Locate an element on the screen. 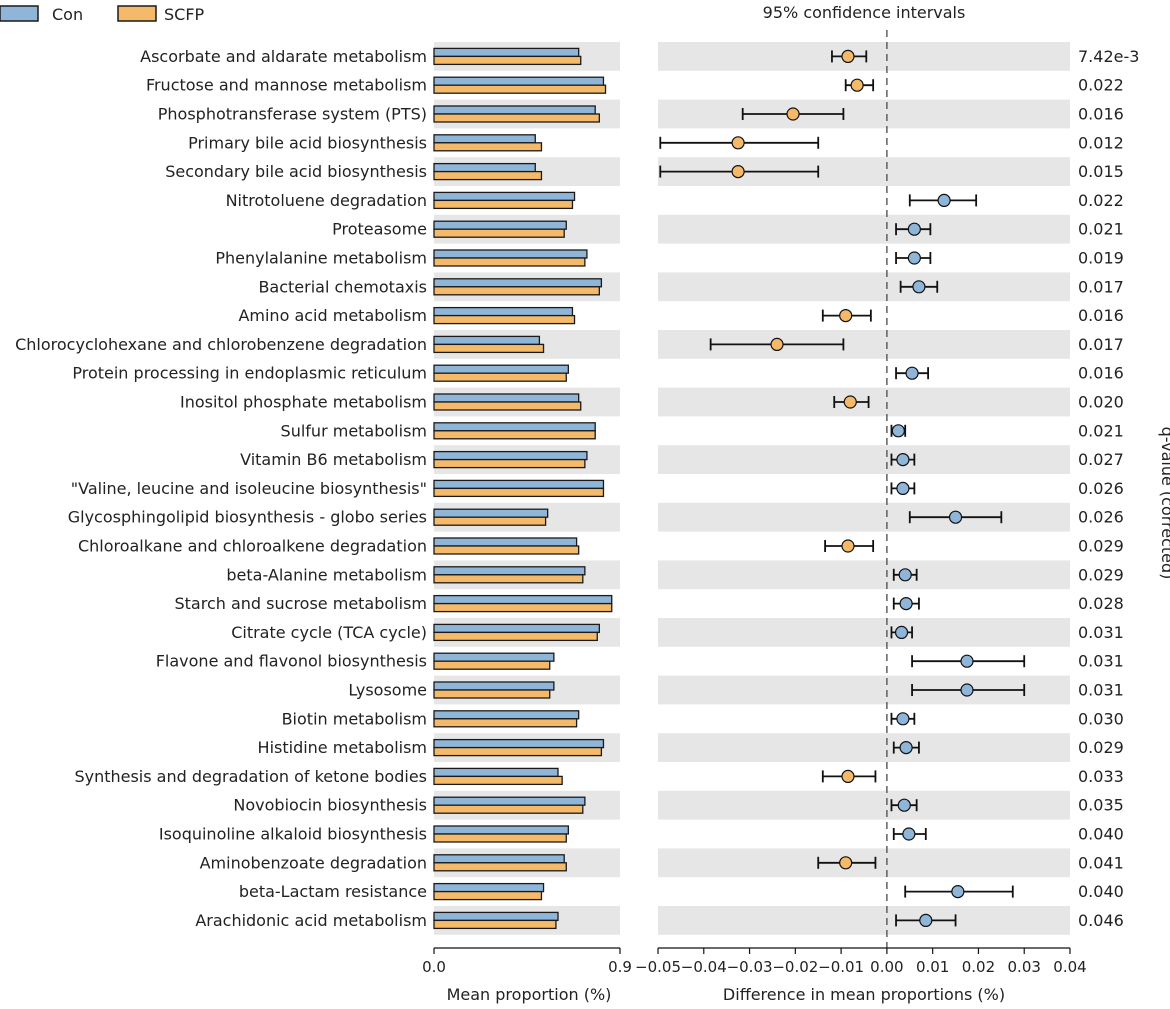 The height and width of the screenshot is (1009, 1170). category-label: Ascorbate and aldarate metabolism is located at coordinates (283, 56).